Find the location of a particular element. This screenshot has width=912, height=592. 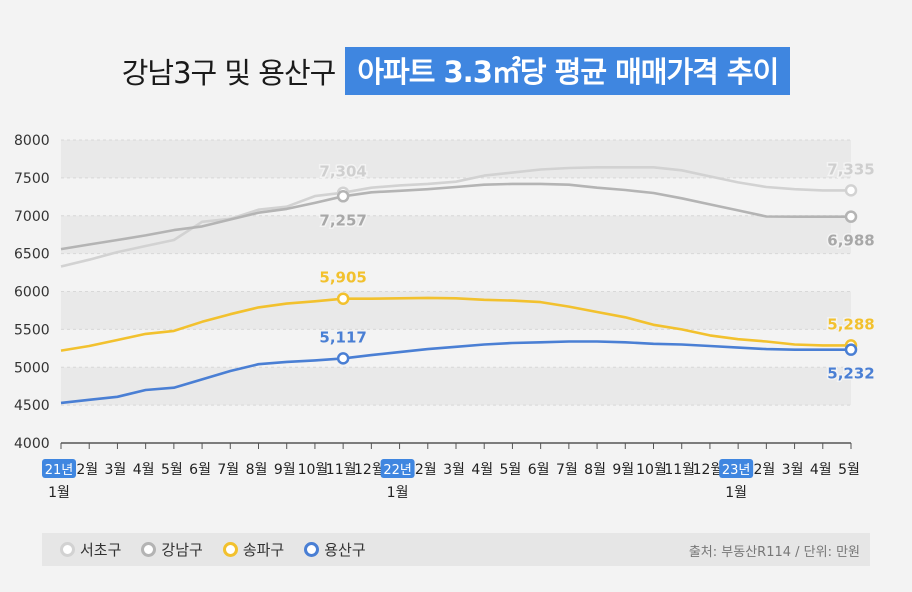

year-badge-label: 22년 is located at coordinates (397, 470).